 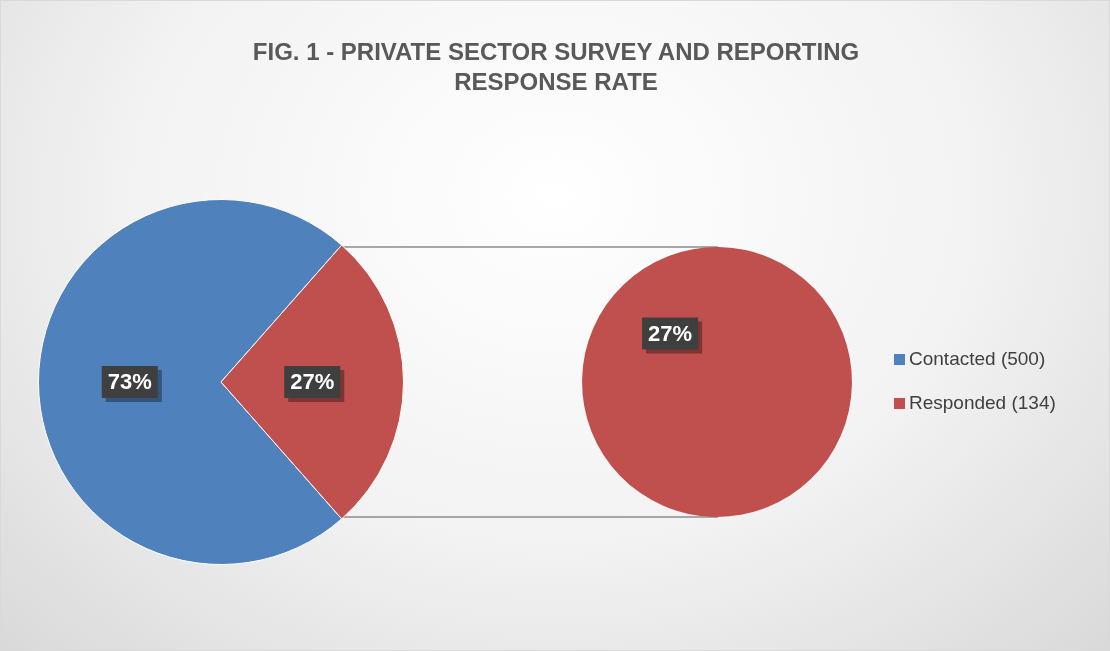 I want to click on legend-label: Responded (134), so click(x=982, y=403).